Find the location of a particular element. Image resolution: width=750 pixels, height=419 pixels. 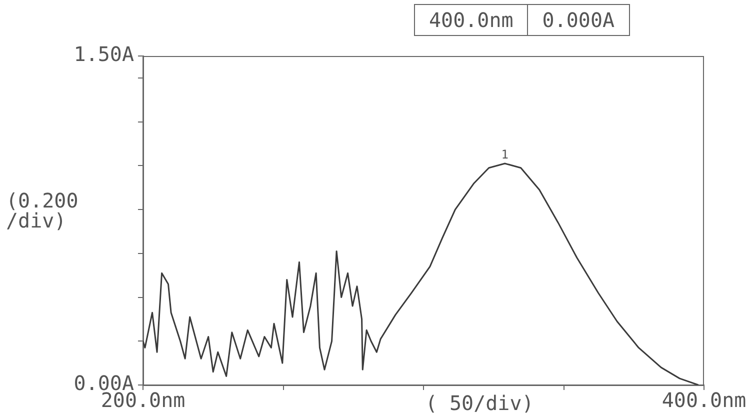

y-tick-label: 1.50A is located at coordinates (104, 54).